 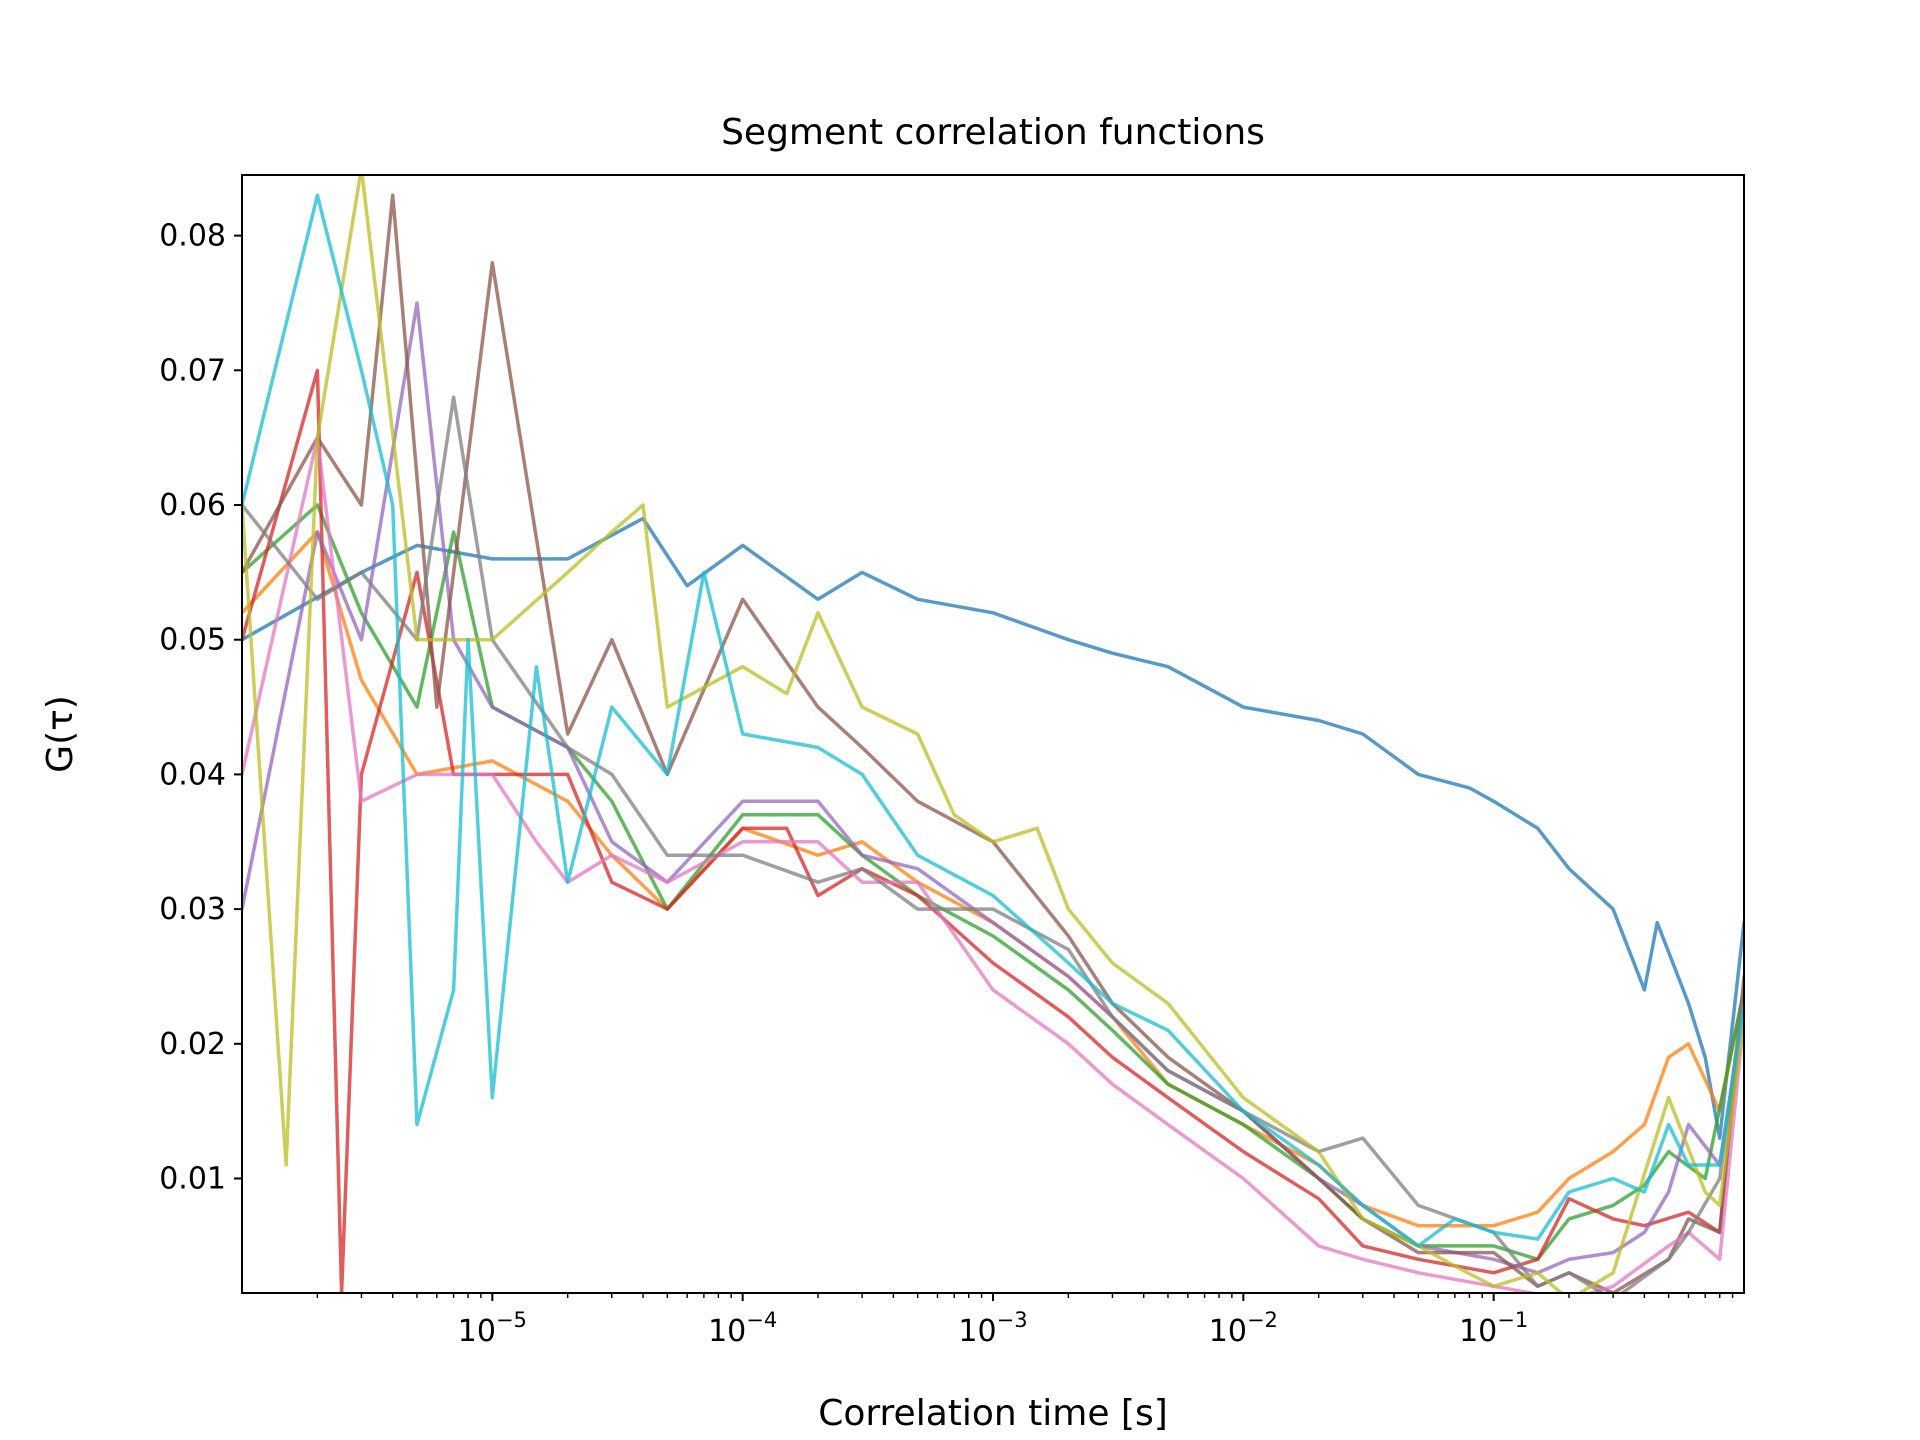 I want to click on y-tick-label: 0.03, so click(x=192, y=909).